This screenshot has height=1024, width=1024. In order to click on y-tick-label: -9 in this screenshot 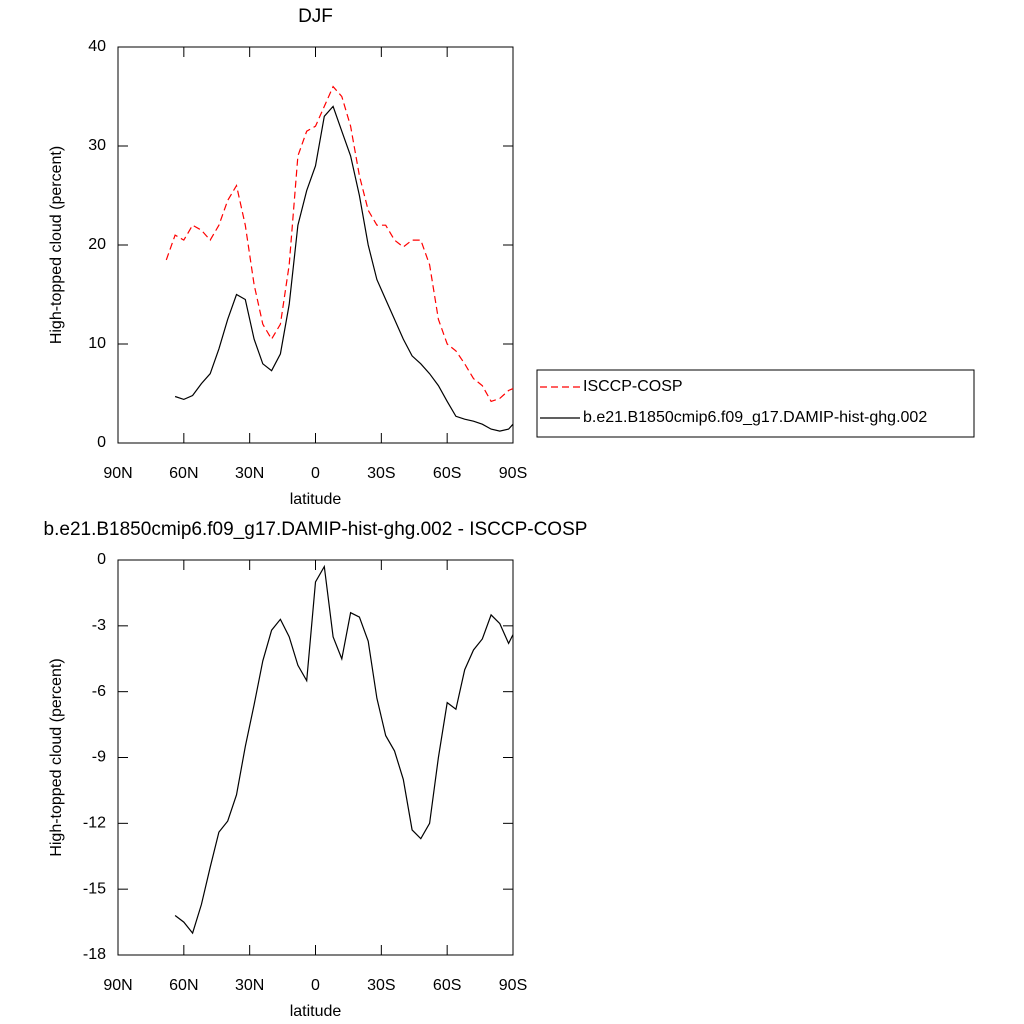, I will do `click(99, 757)`.